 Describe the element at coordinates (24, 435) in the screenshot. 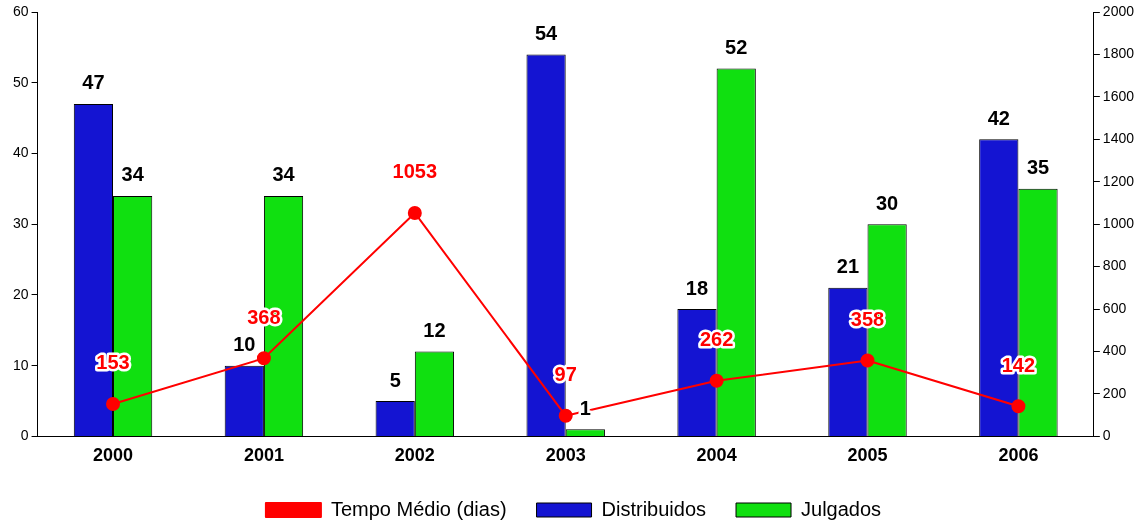

I see `y-tick-label: 0` at that location.